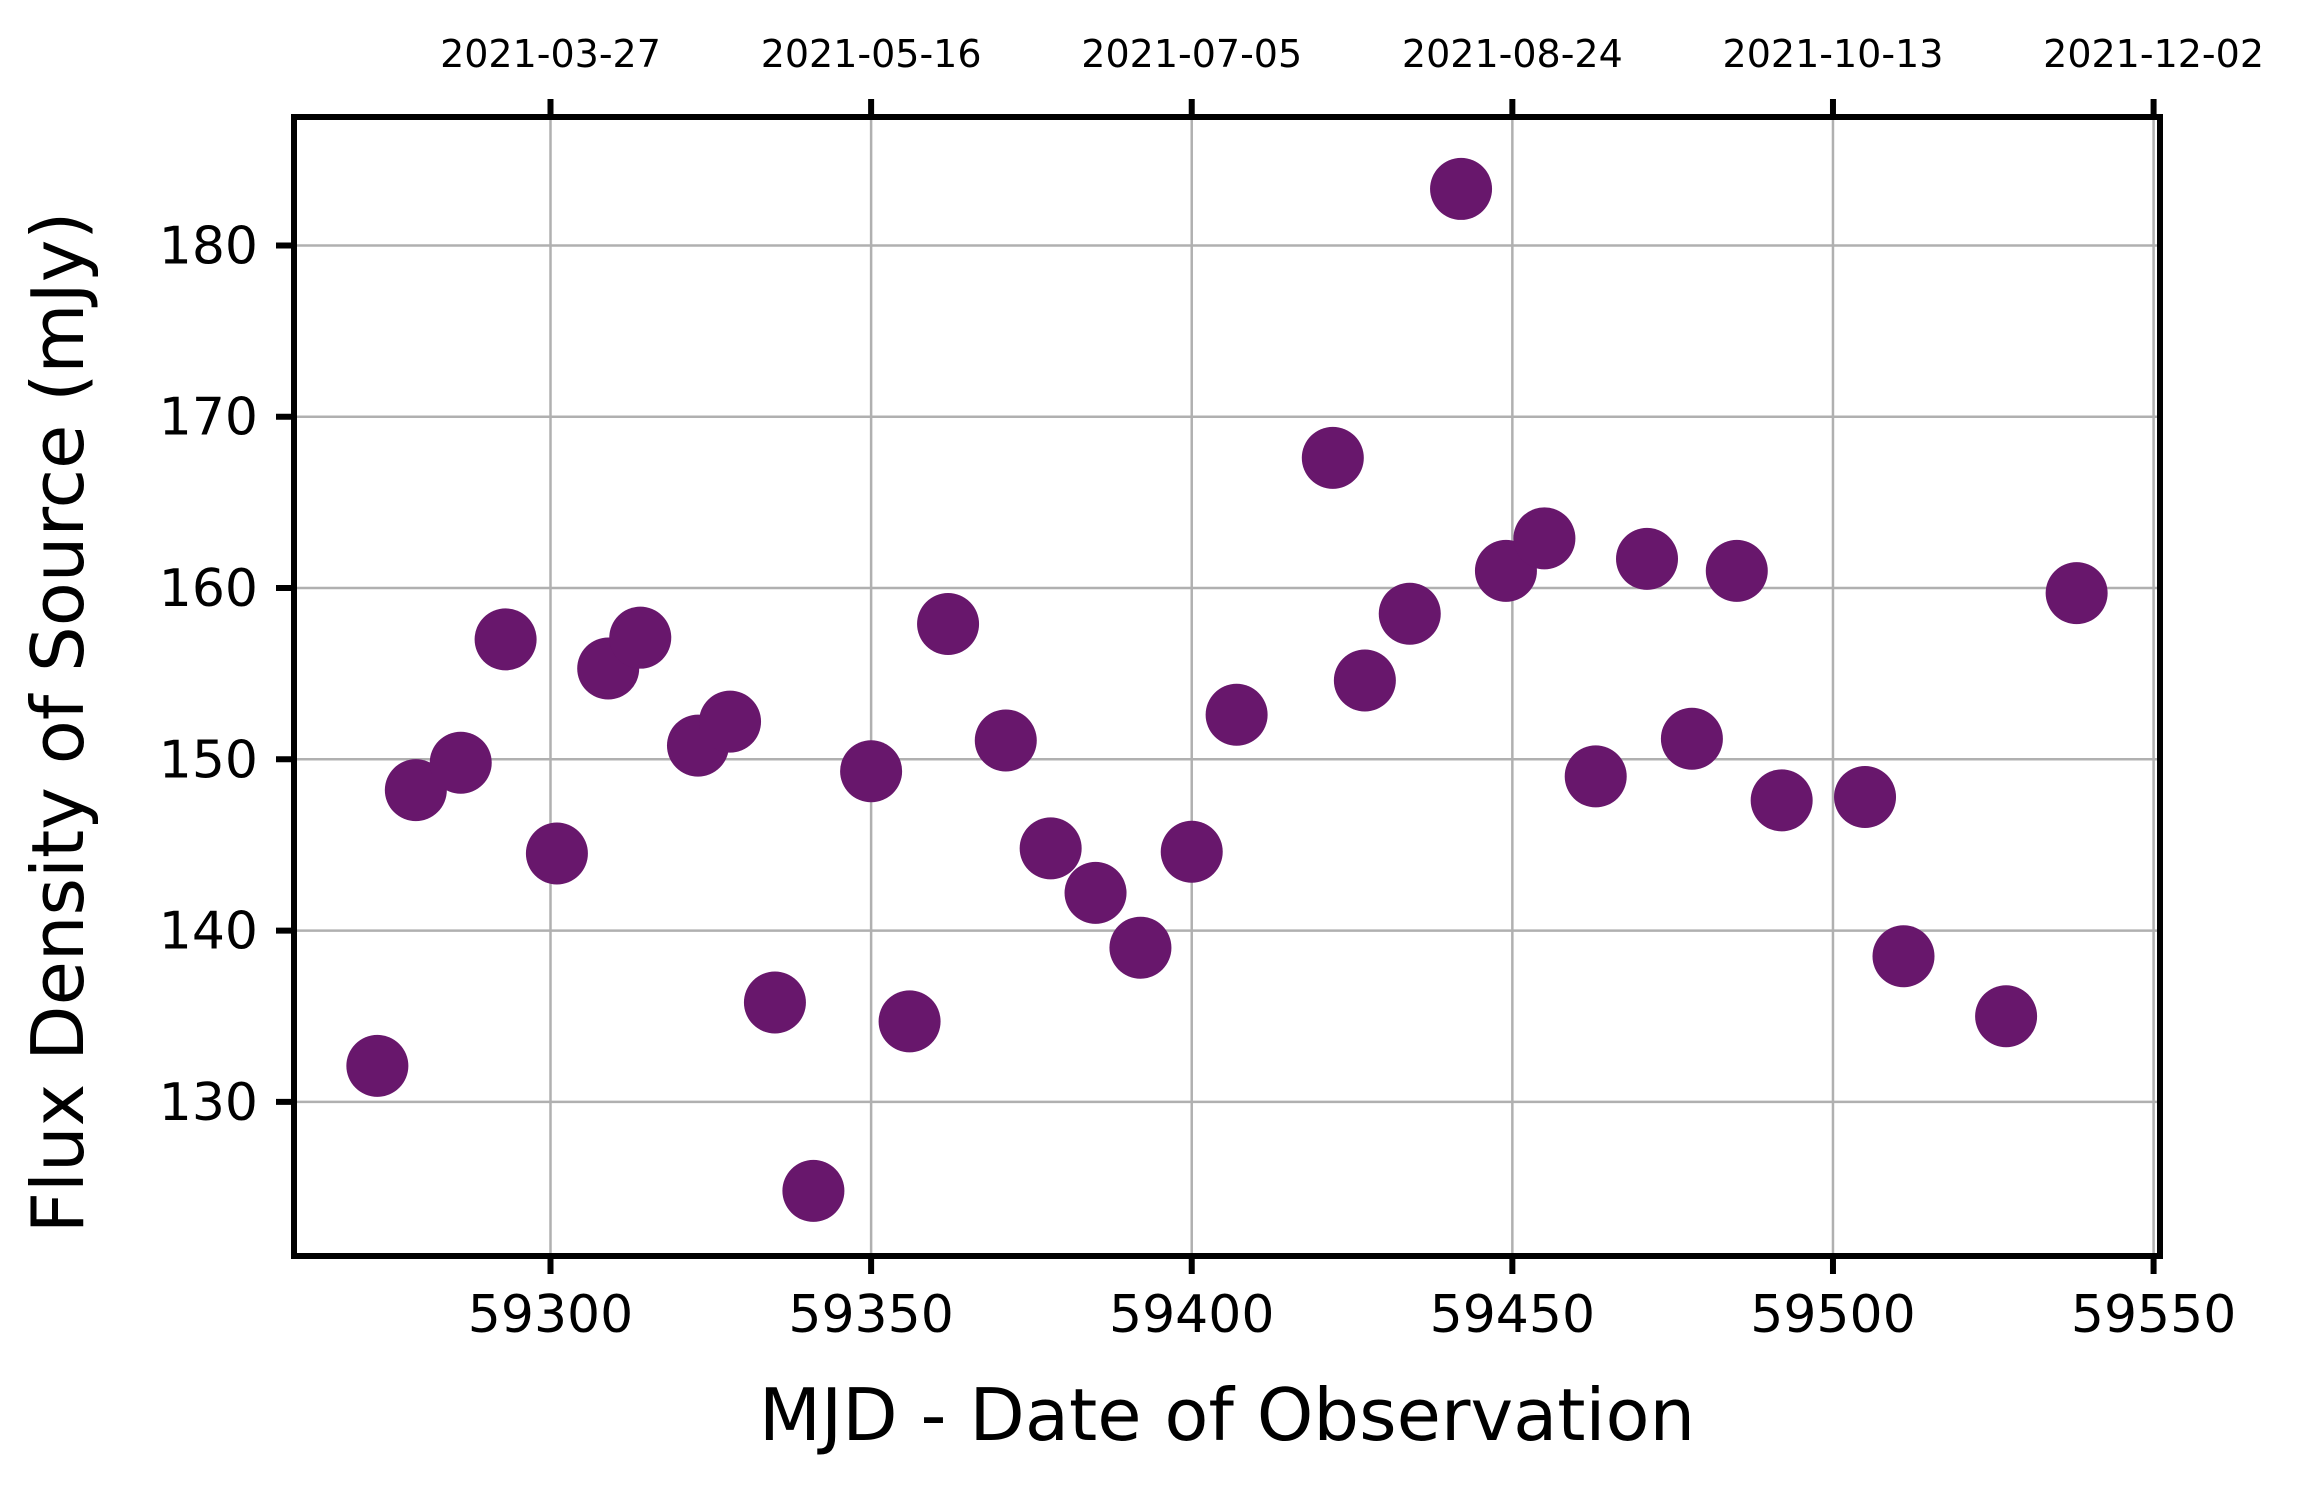 The image size is (2297, 1488). What do you see at coordinates (1191, 54) in the screenshot?
I see `top-x-tick-label: 2021-07-05` at bounding box center [1191, 54].